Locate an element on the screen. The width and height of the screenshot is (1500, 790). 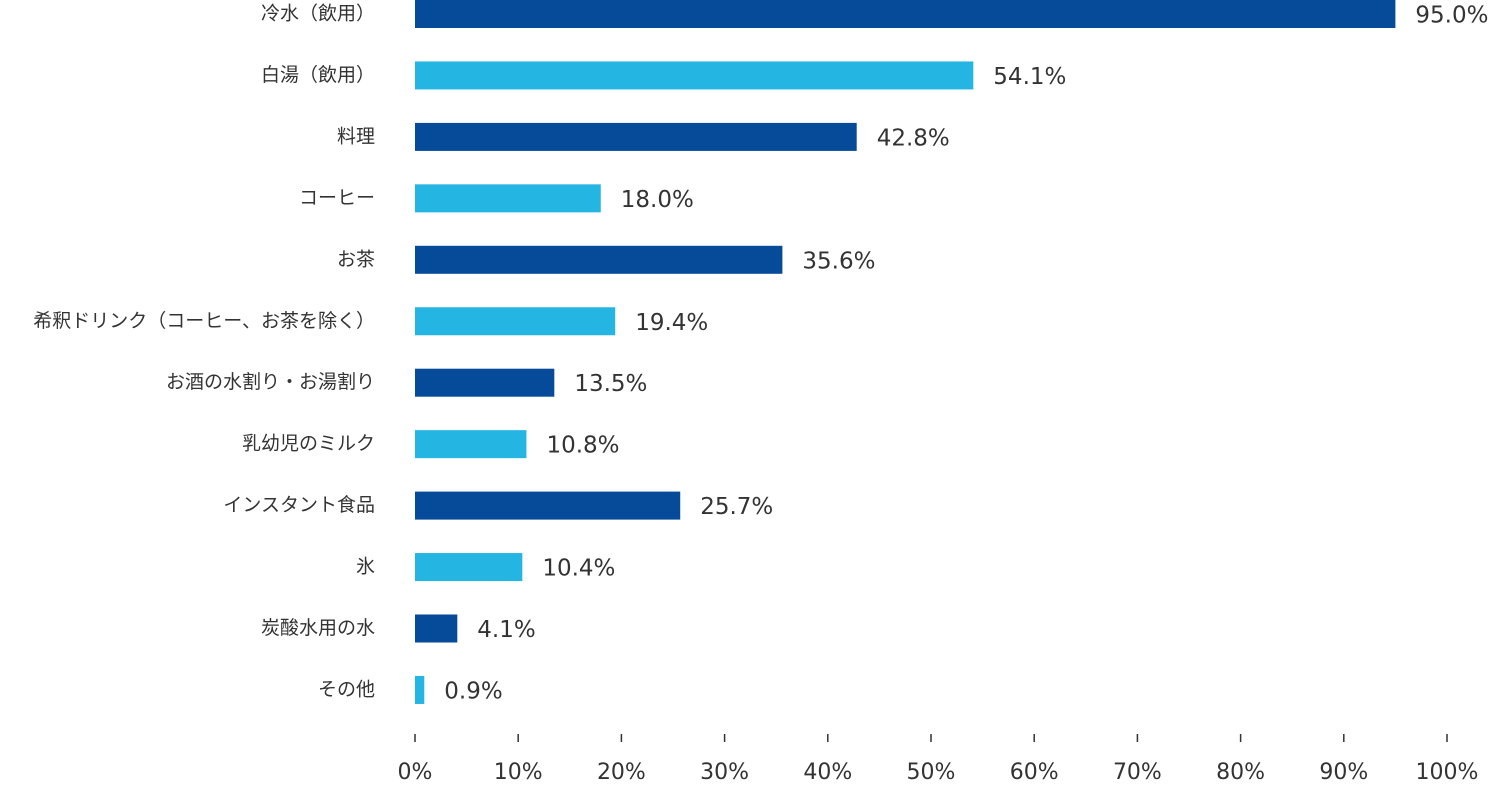
y-tick-label: その他 is located at coordinates (346, 689).